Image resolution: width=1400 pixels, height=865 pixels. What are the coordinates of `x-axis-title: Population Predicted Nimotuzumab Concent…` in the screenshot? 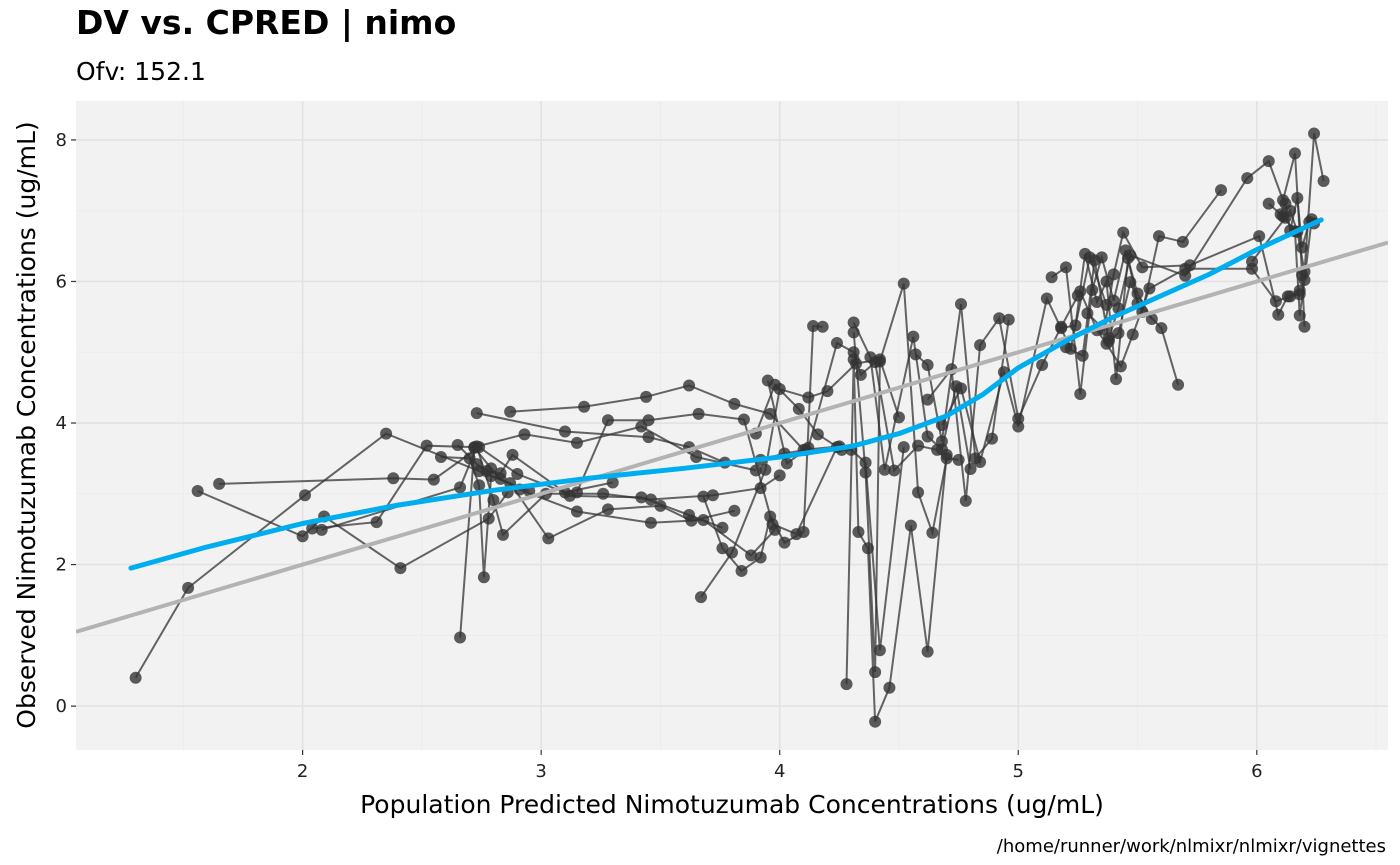 It's located at (732, 804).